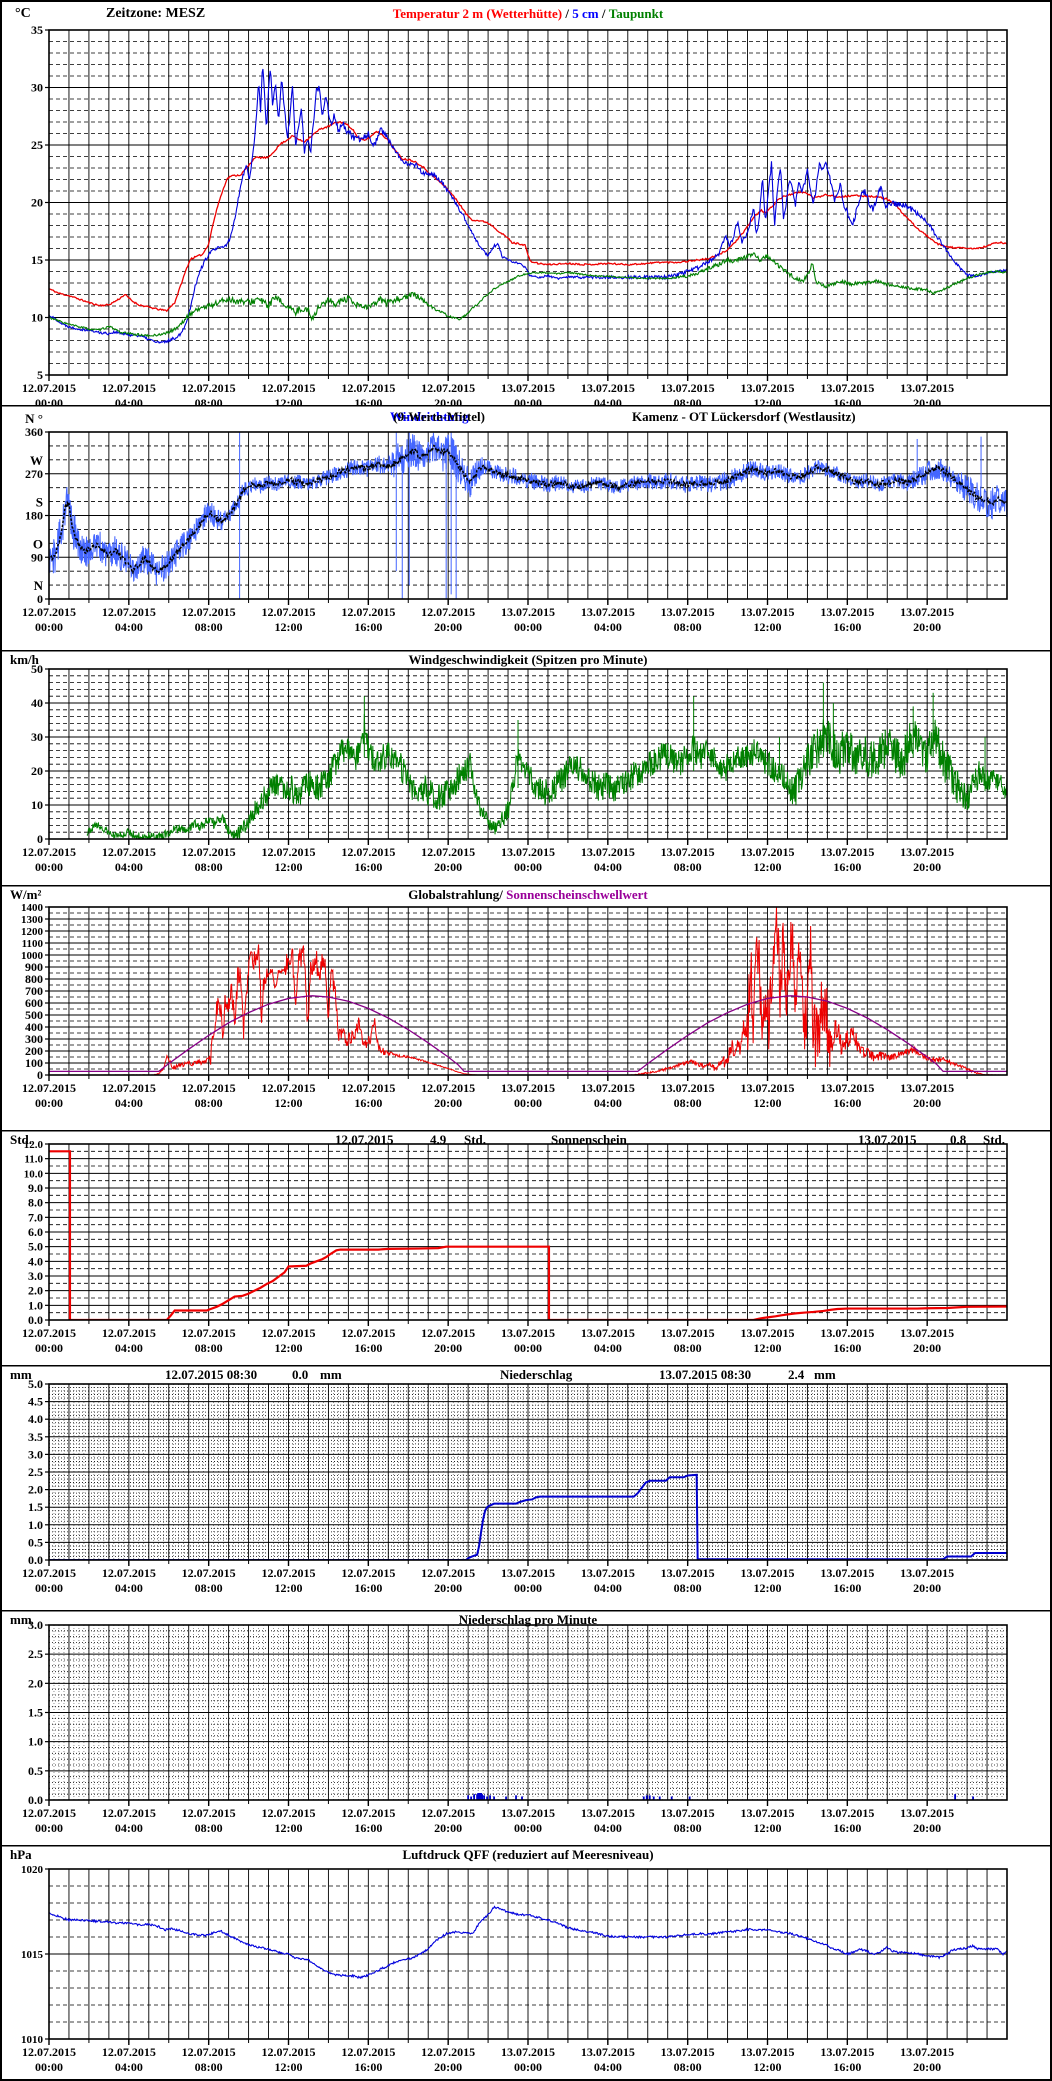 The height and width of the screenshot is (2081, 1052). I want to click on svg-text: 300, so click(34, 1039).